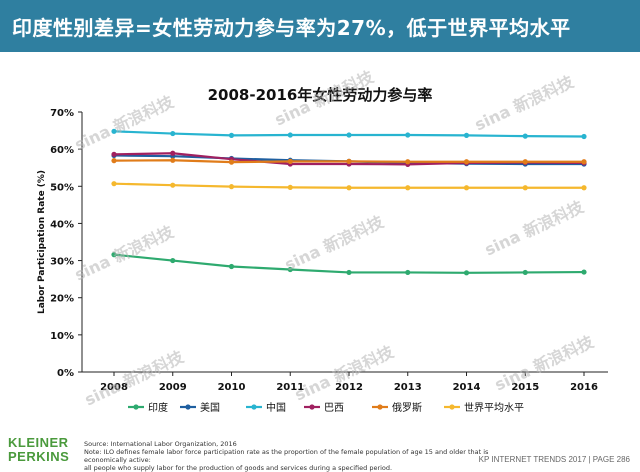  Describe the element at coordinates (291, 28) in the screenshot. I see `page-title: 印度性别差异=女性劳动力参与率为27%，低于世界平均水平` at that location.